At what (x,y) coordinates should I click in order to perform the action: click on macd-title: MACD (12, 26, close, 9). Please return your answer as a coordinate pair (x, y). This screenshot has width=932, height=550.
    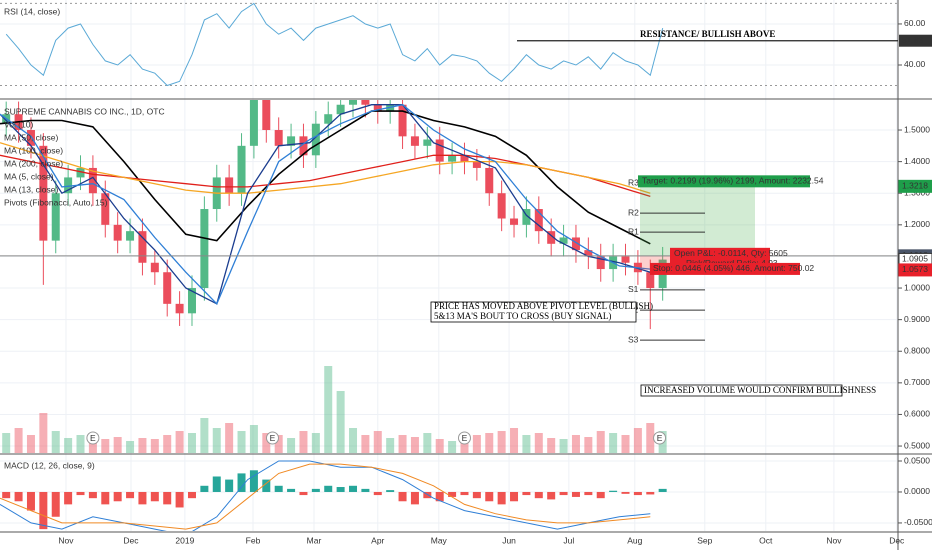
    Looking at the image, I should click on (49, 465).